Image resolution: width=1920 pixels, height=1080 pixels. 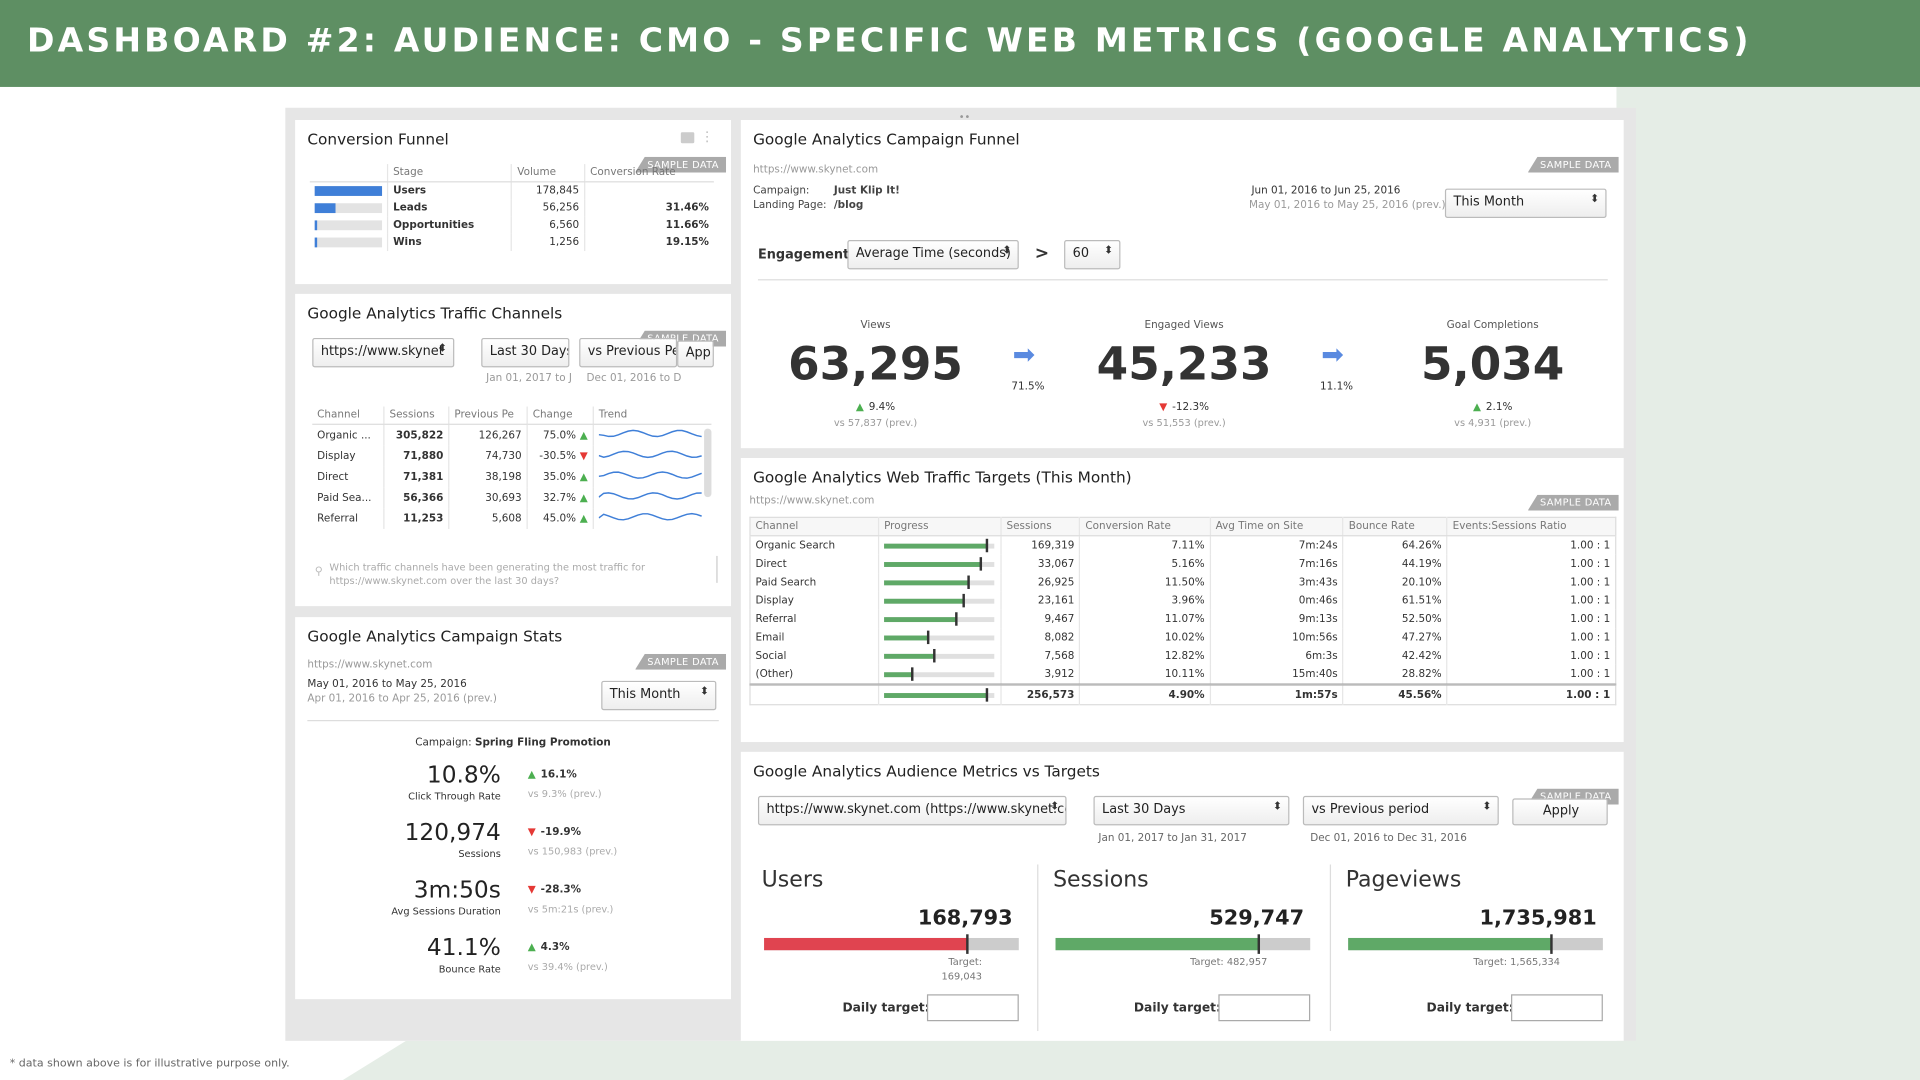 What do you see at coordinates (1183, 674) in the screenshot?
I see `table-row: (Other) 3,912 10.11% 15m:40s 28.82% 1.00 : 1` at bounding box center [1183, 674].